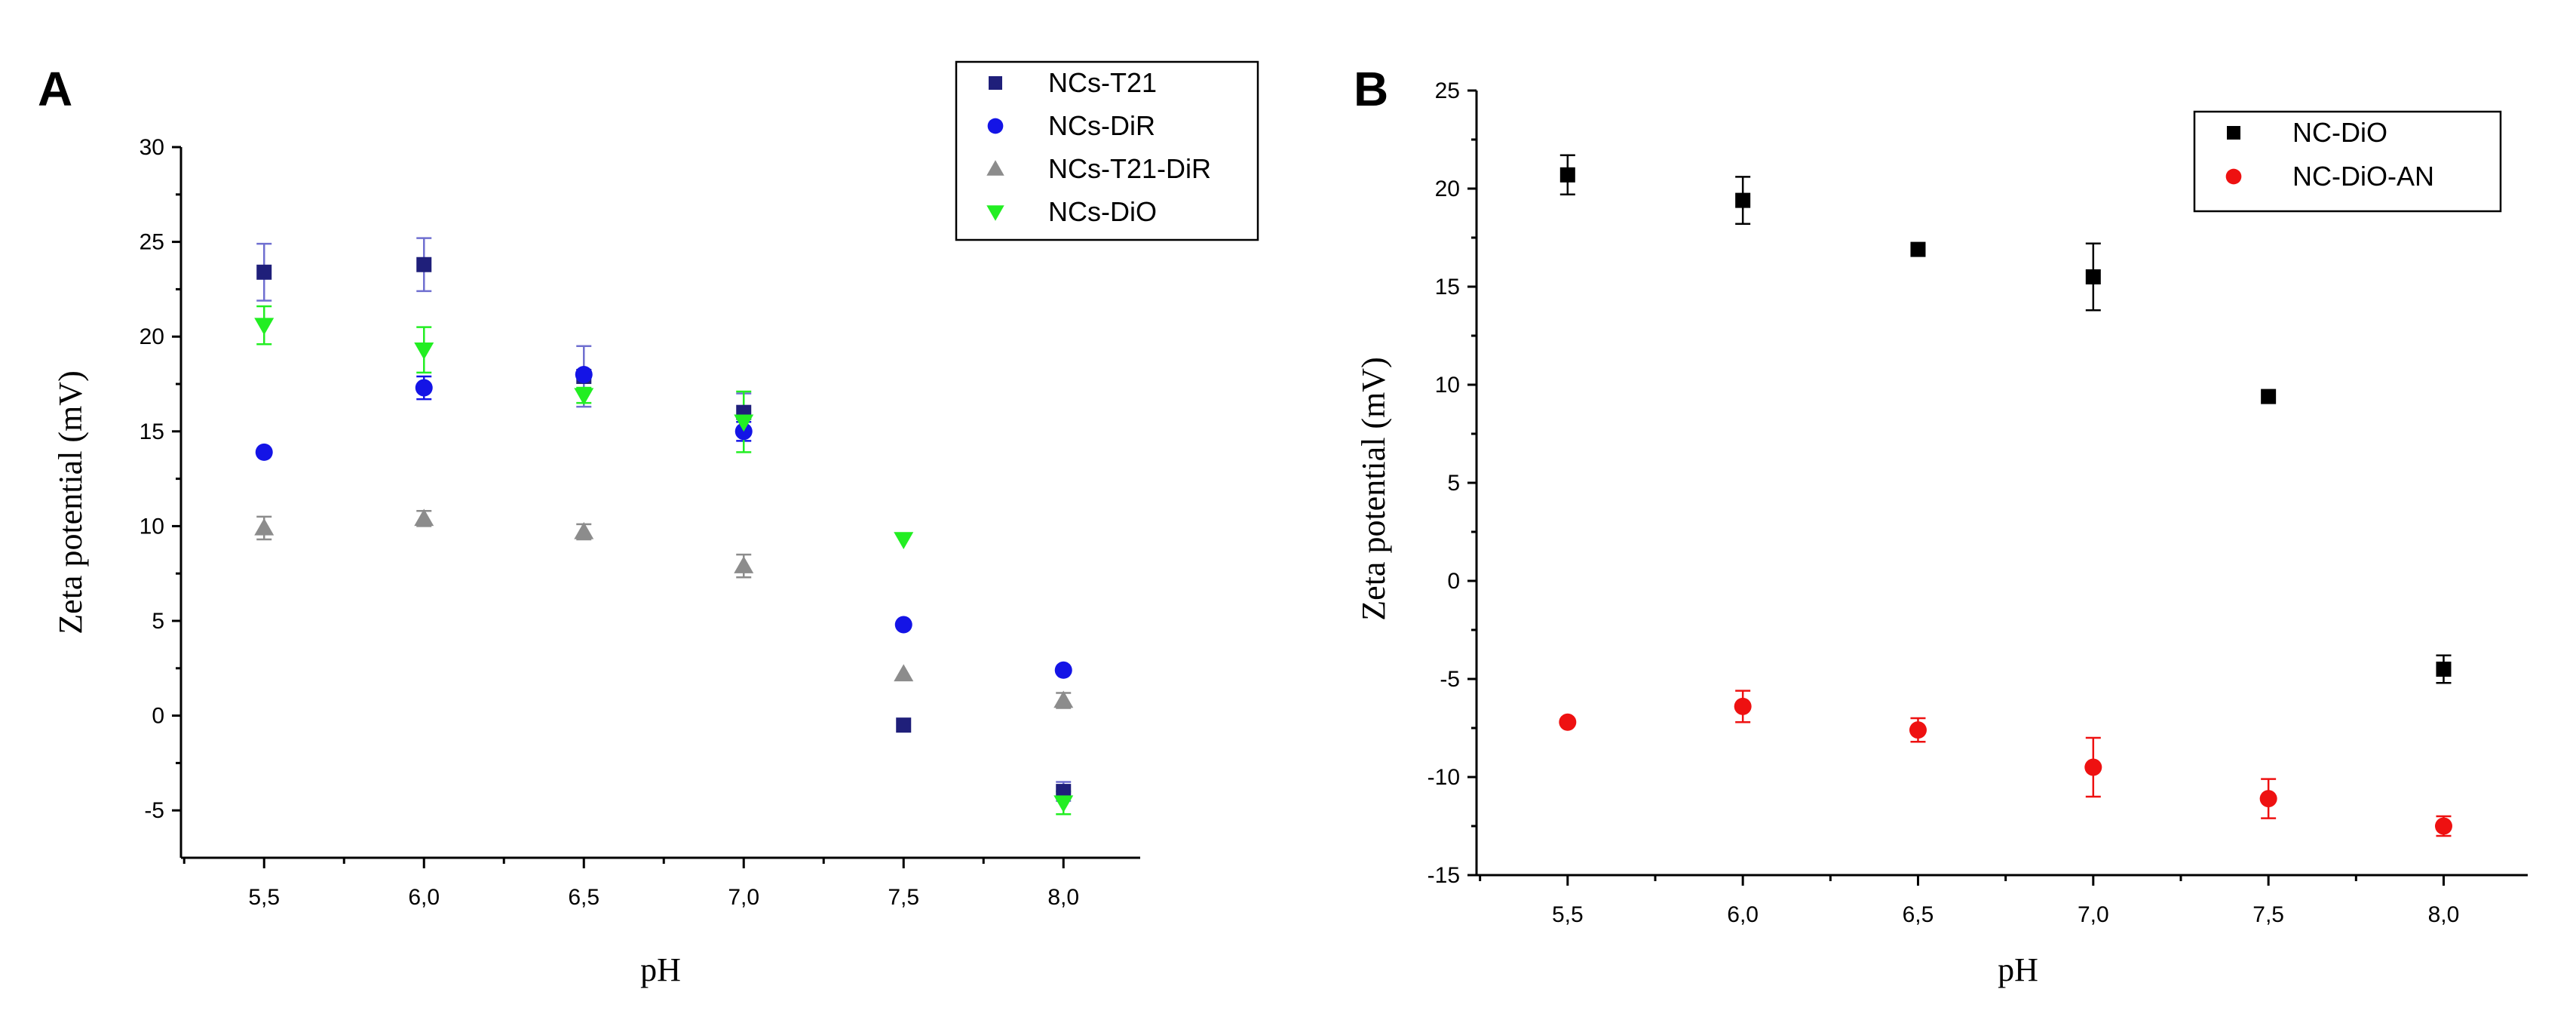  What do you see at coordinates (152, 526) in the screenshot?
I see `panel-a-y-tick-label: 10` at bounding box center [152, 526].